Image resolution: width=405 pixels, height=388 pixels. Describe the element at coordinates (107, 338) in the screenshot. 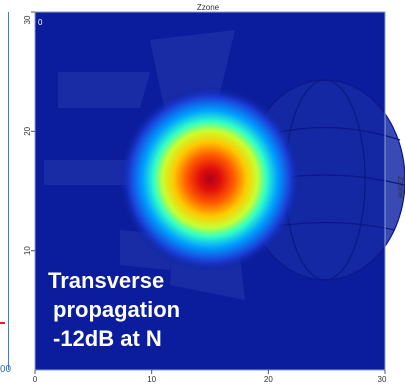

I see `annotation-line-3: -12dB at N` at that location.